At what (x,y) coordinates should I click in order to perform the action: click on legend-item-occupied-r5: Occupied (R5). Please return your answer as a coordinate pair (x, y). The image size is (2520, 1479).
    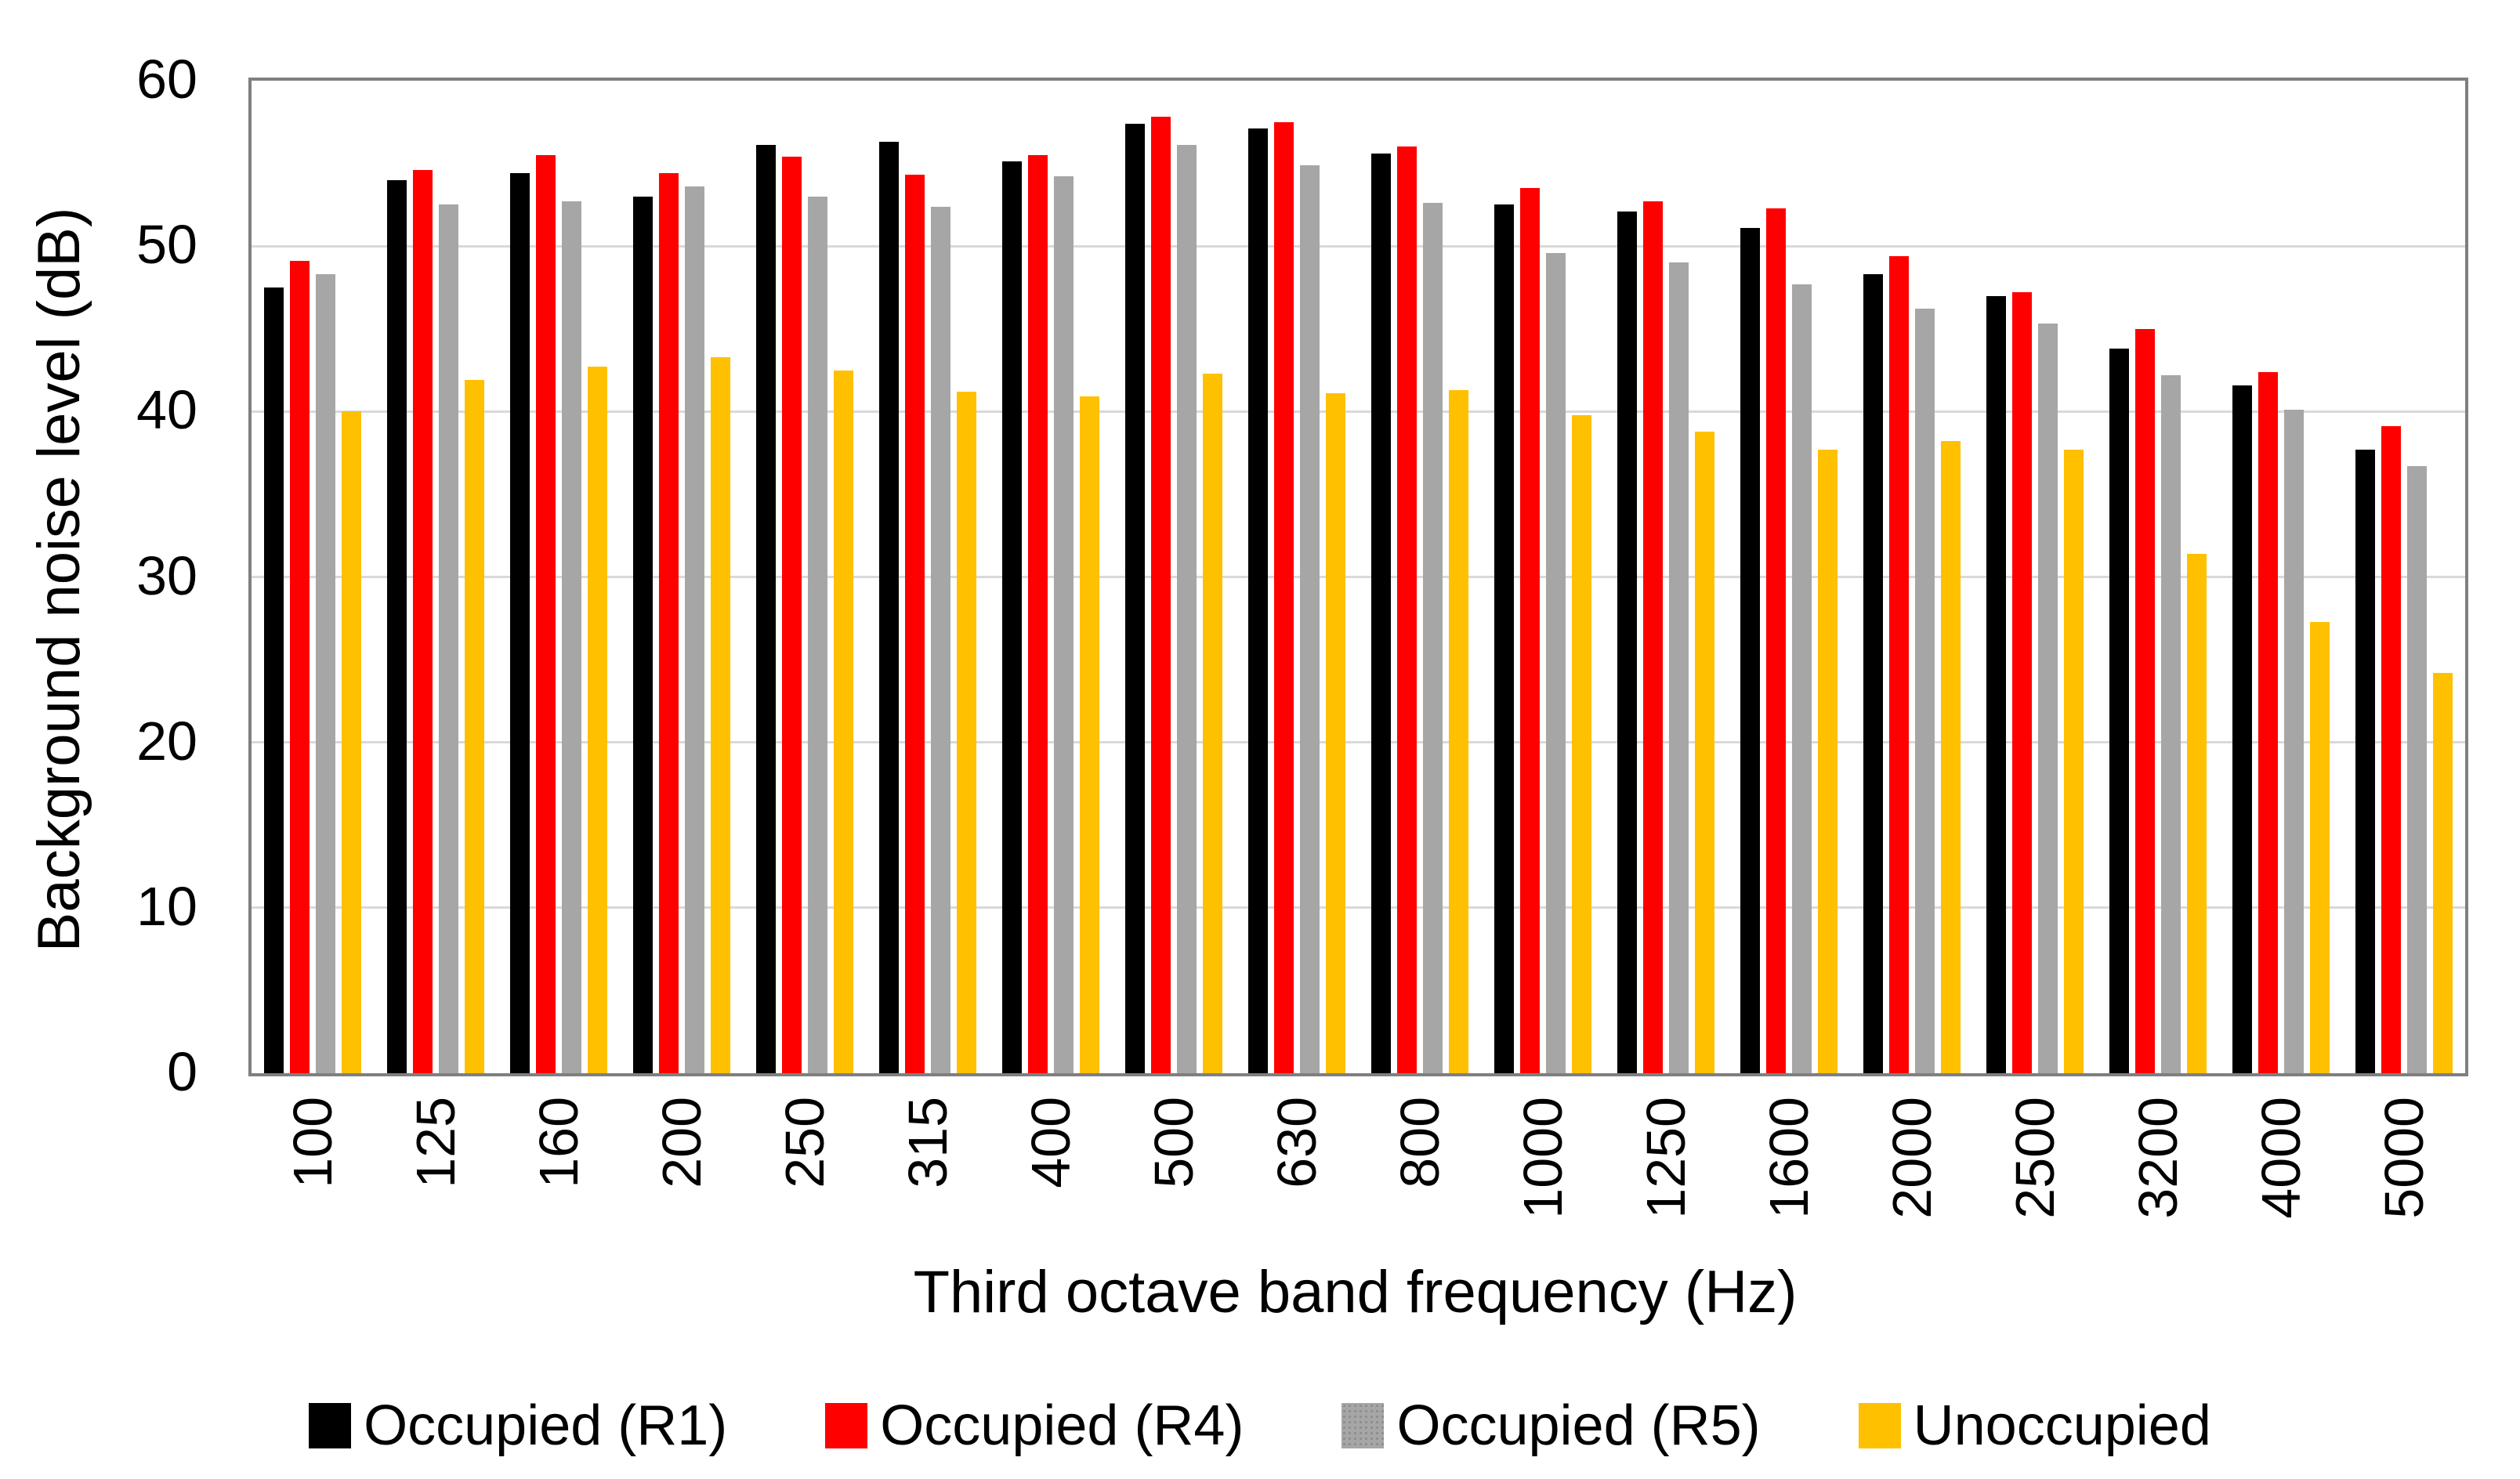
    Looking at the image, I should click on (1551, 1425).